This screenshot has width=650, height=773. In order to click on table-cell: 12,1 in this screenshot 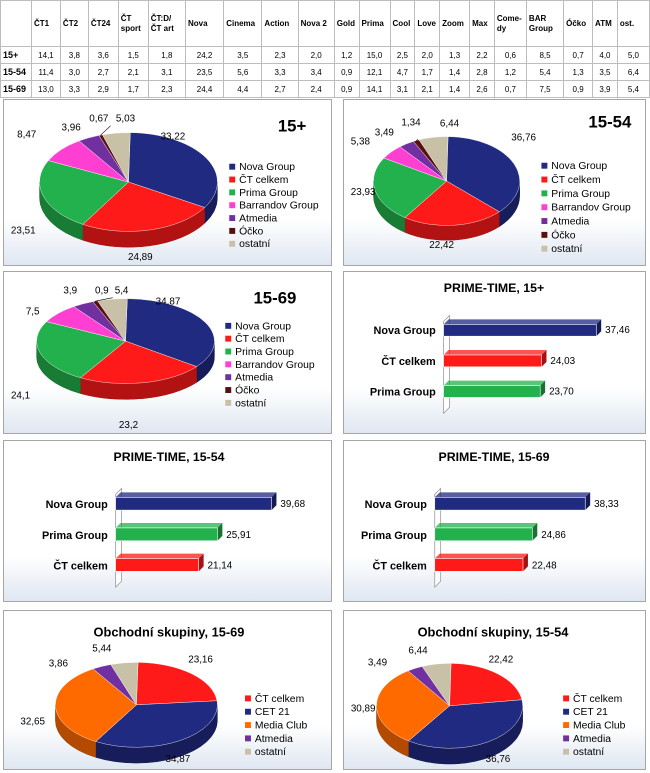, I will do `click(374, 72)`.